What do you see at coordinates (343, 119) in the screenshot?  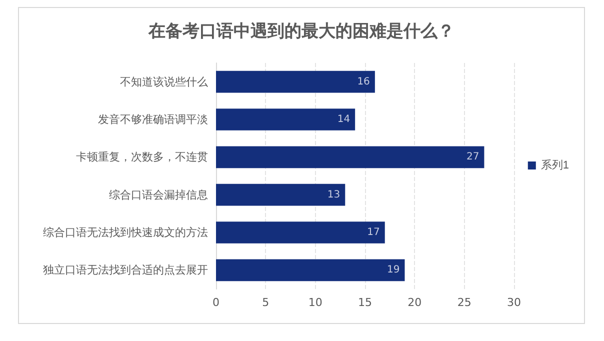 I see `data-label: 14` at bounding box center [343, 119].